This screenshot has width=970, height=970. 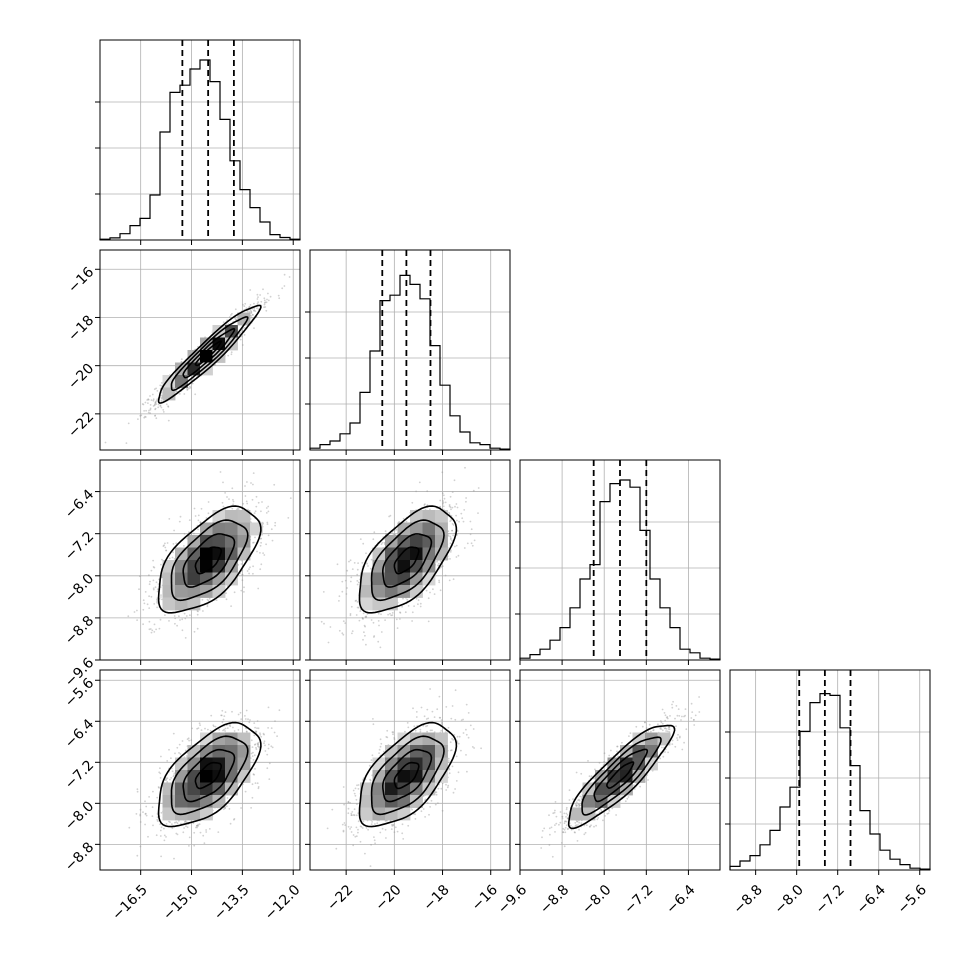 I want to click on x-tick-label: −5.6, so click(x=912, y=899).